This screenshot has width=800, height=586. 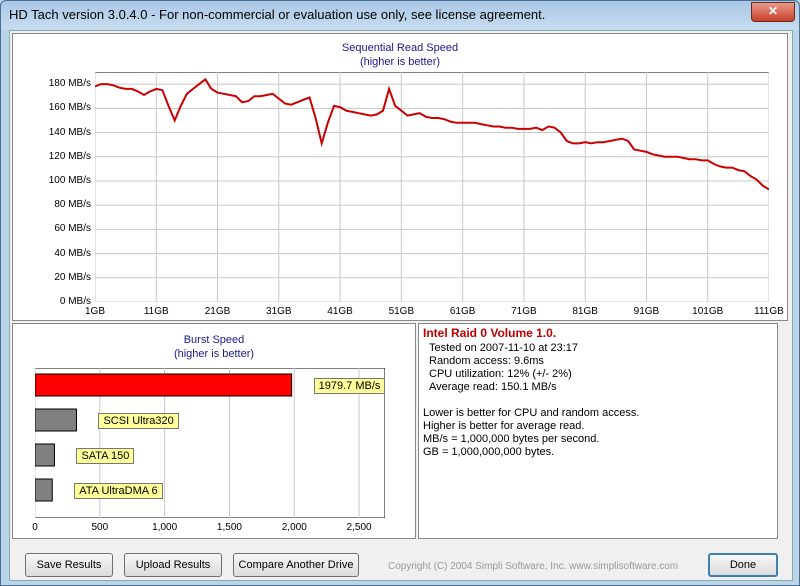 I want to click on seq-x-tick-label: 1GB, so click(x=94, y=311).